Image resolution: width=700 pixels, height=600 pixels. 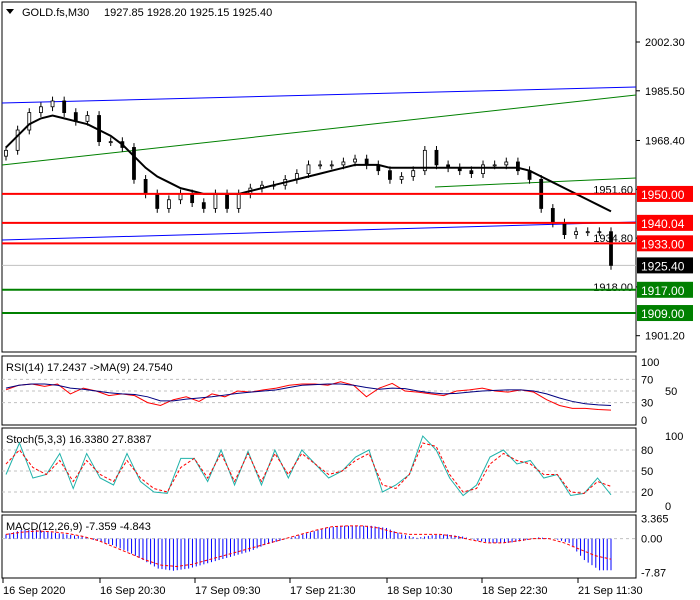 I want to click on stoch-label: Stoch(5,3,3) 16.3380 27.8387, so click(x=79, y=440).